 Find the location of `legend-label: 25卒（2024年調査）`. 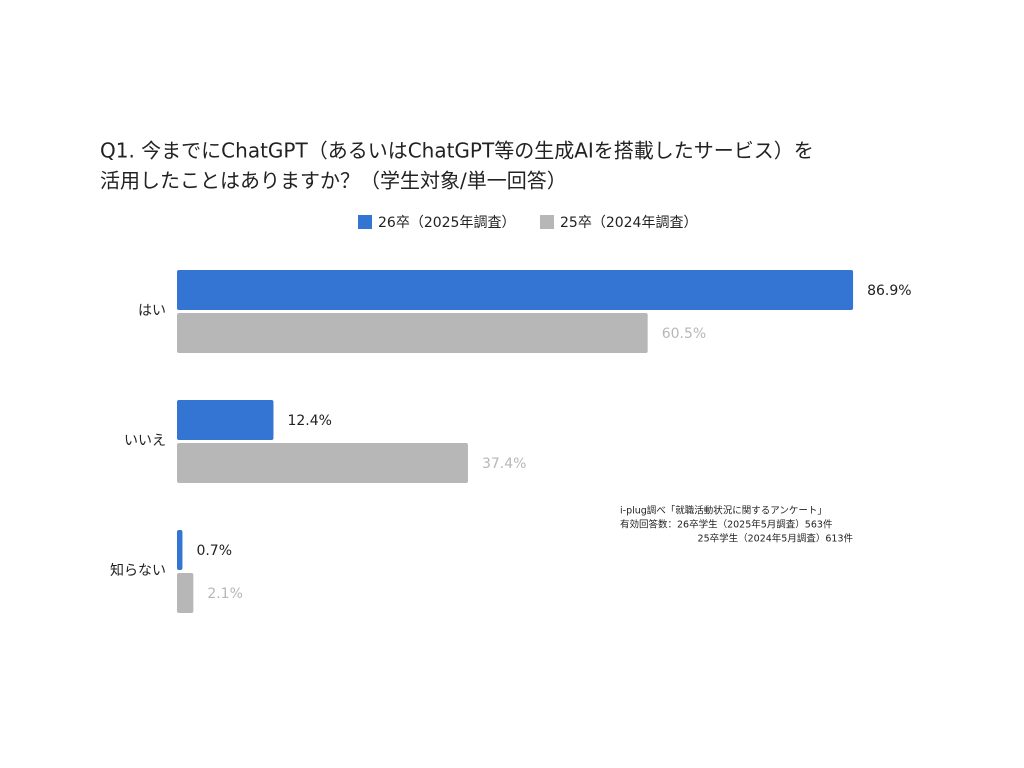

legend-label: 25卒（2024年調査） is located at coordinates (628, 223).